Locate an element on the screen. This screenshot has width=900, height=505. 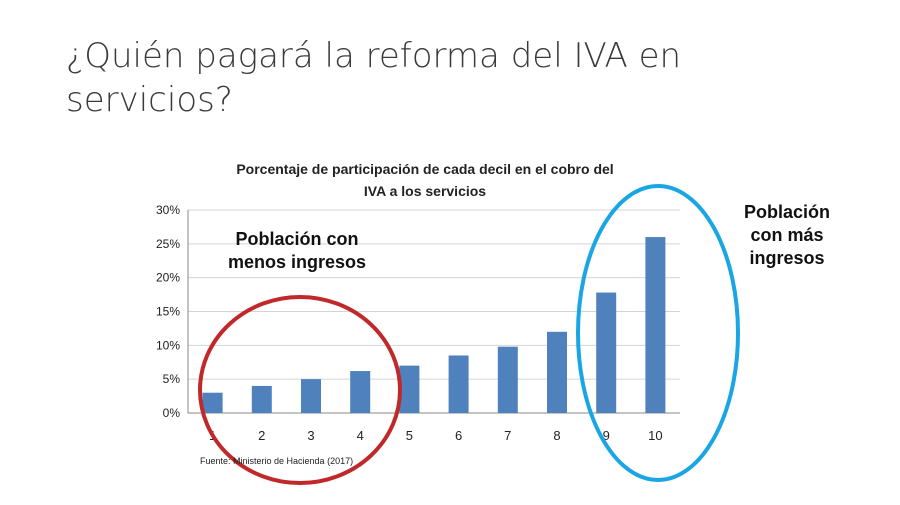
low-income-line1: Población con is located at coordinates (297, 239).